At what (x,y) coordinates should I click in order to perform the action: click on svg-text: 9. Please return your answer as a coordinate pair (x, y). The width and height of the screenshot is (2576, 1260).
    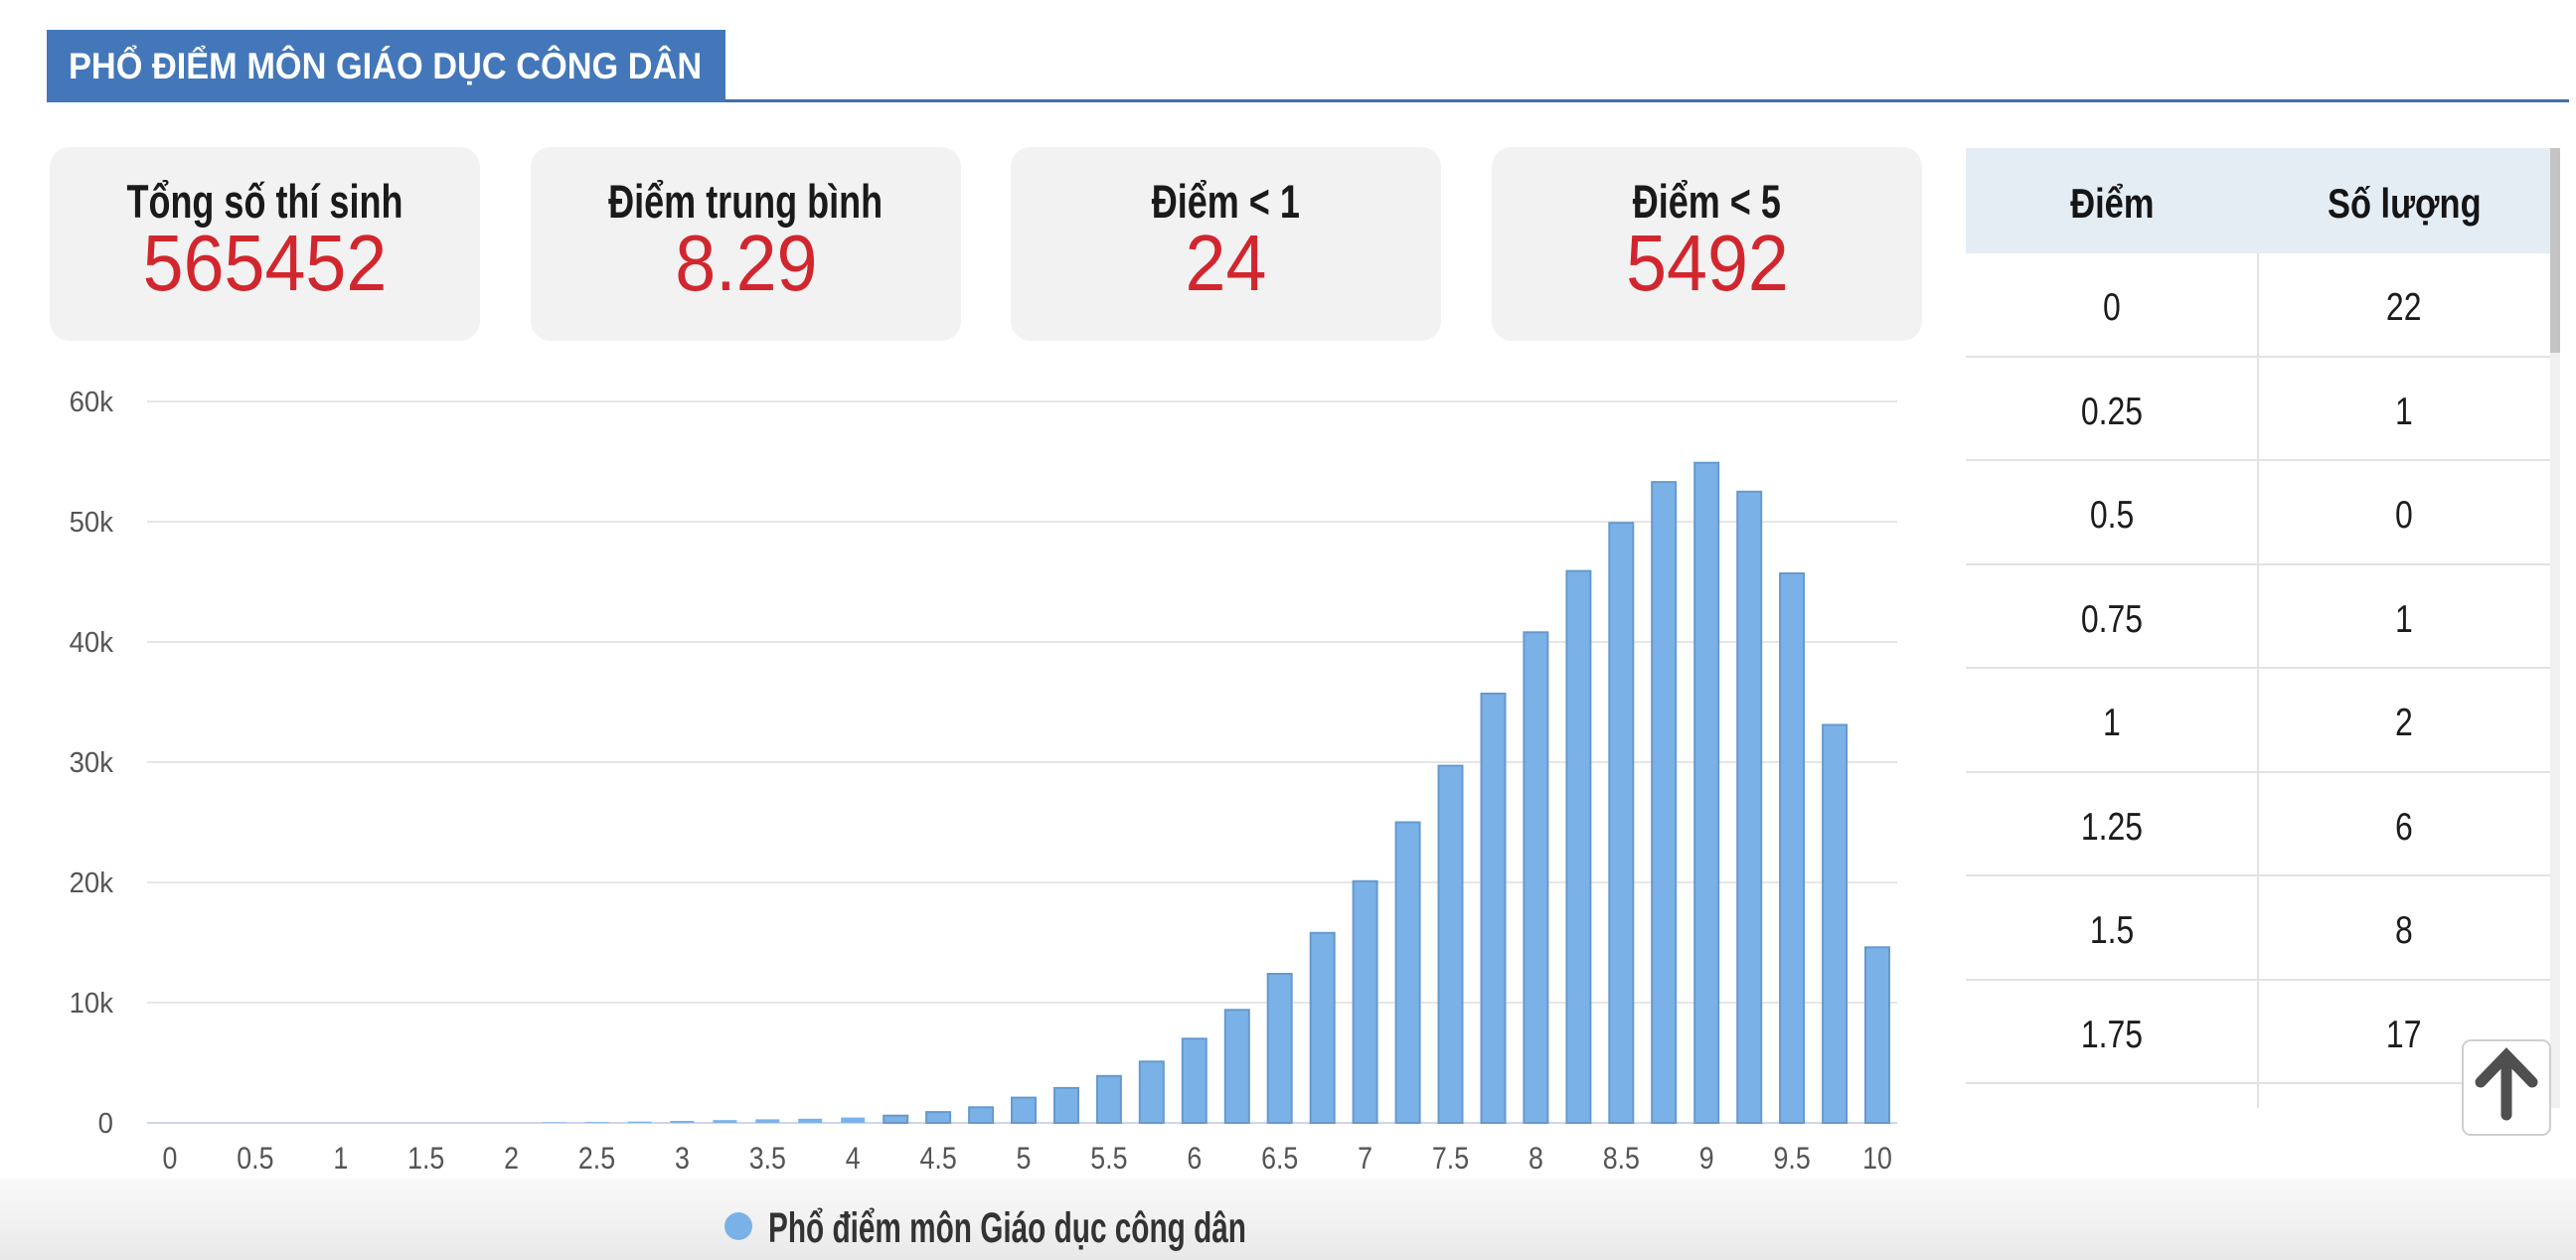
    Looking at the image, I should click on (1706, 1159).